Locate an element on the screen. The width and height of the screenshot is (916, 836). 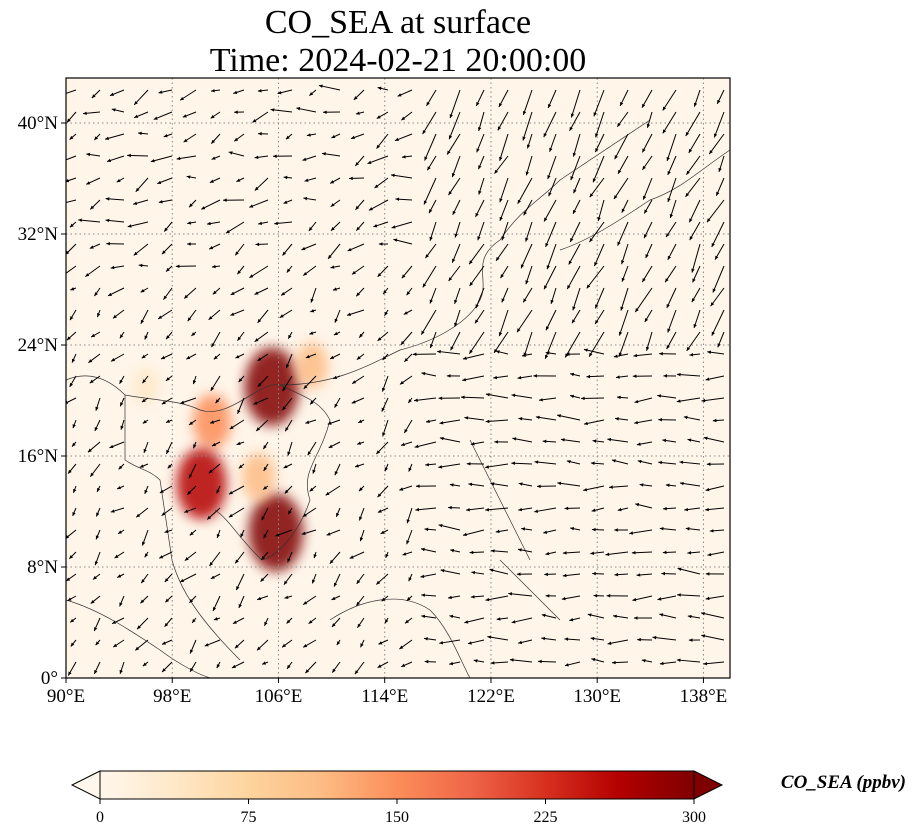
colorbar-tick-label: 300 is located at coordinates (694, 817).